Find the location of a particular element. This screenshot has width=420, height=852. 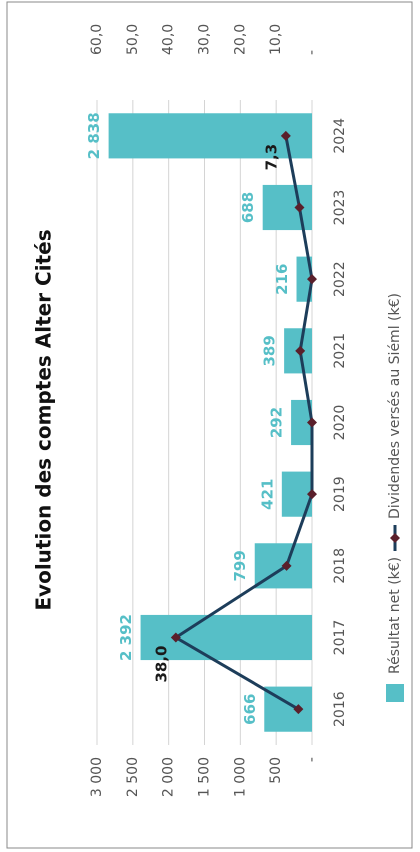

x-tick-label: 2016 is located at coordinates (340, 709).